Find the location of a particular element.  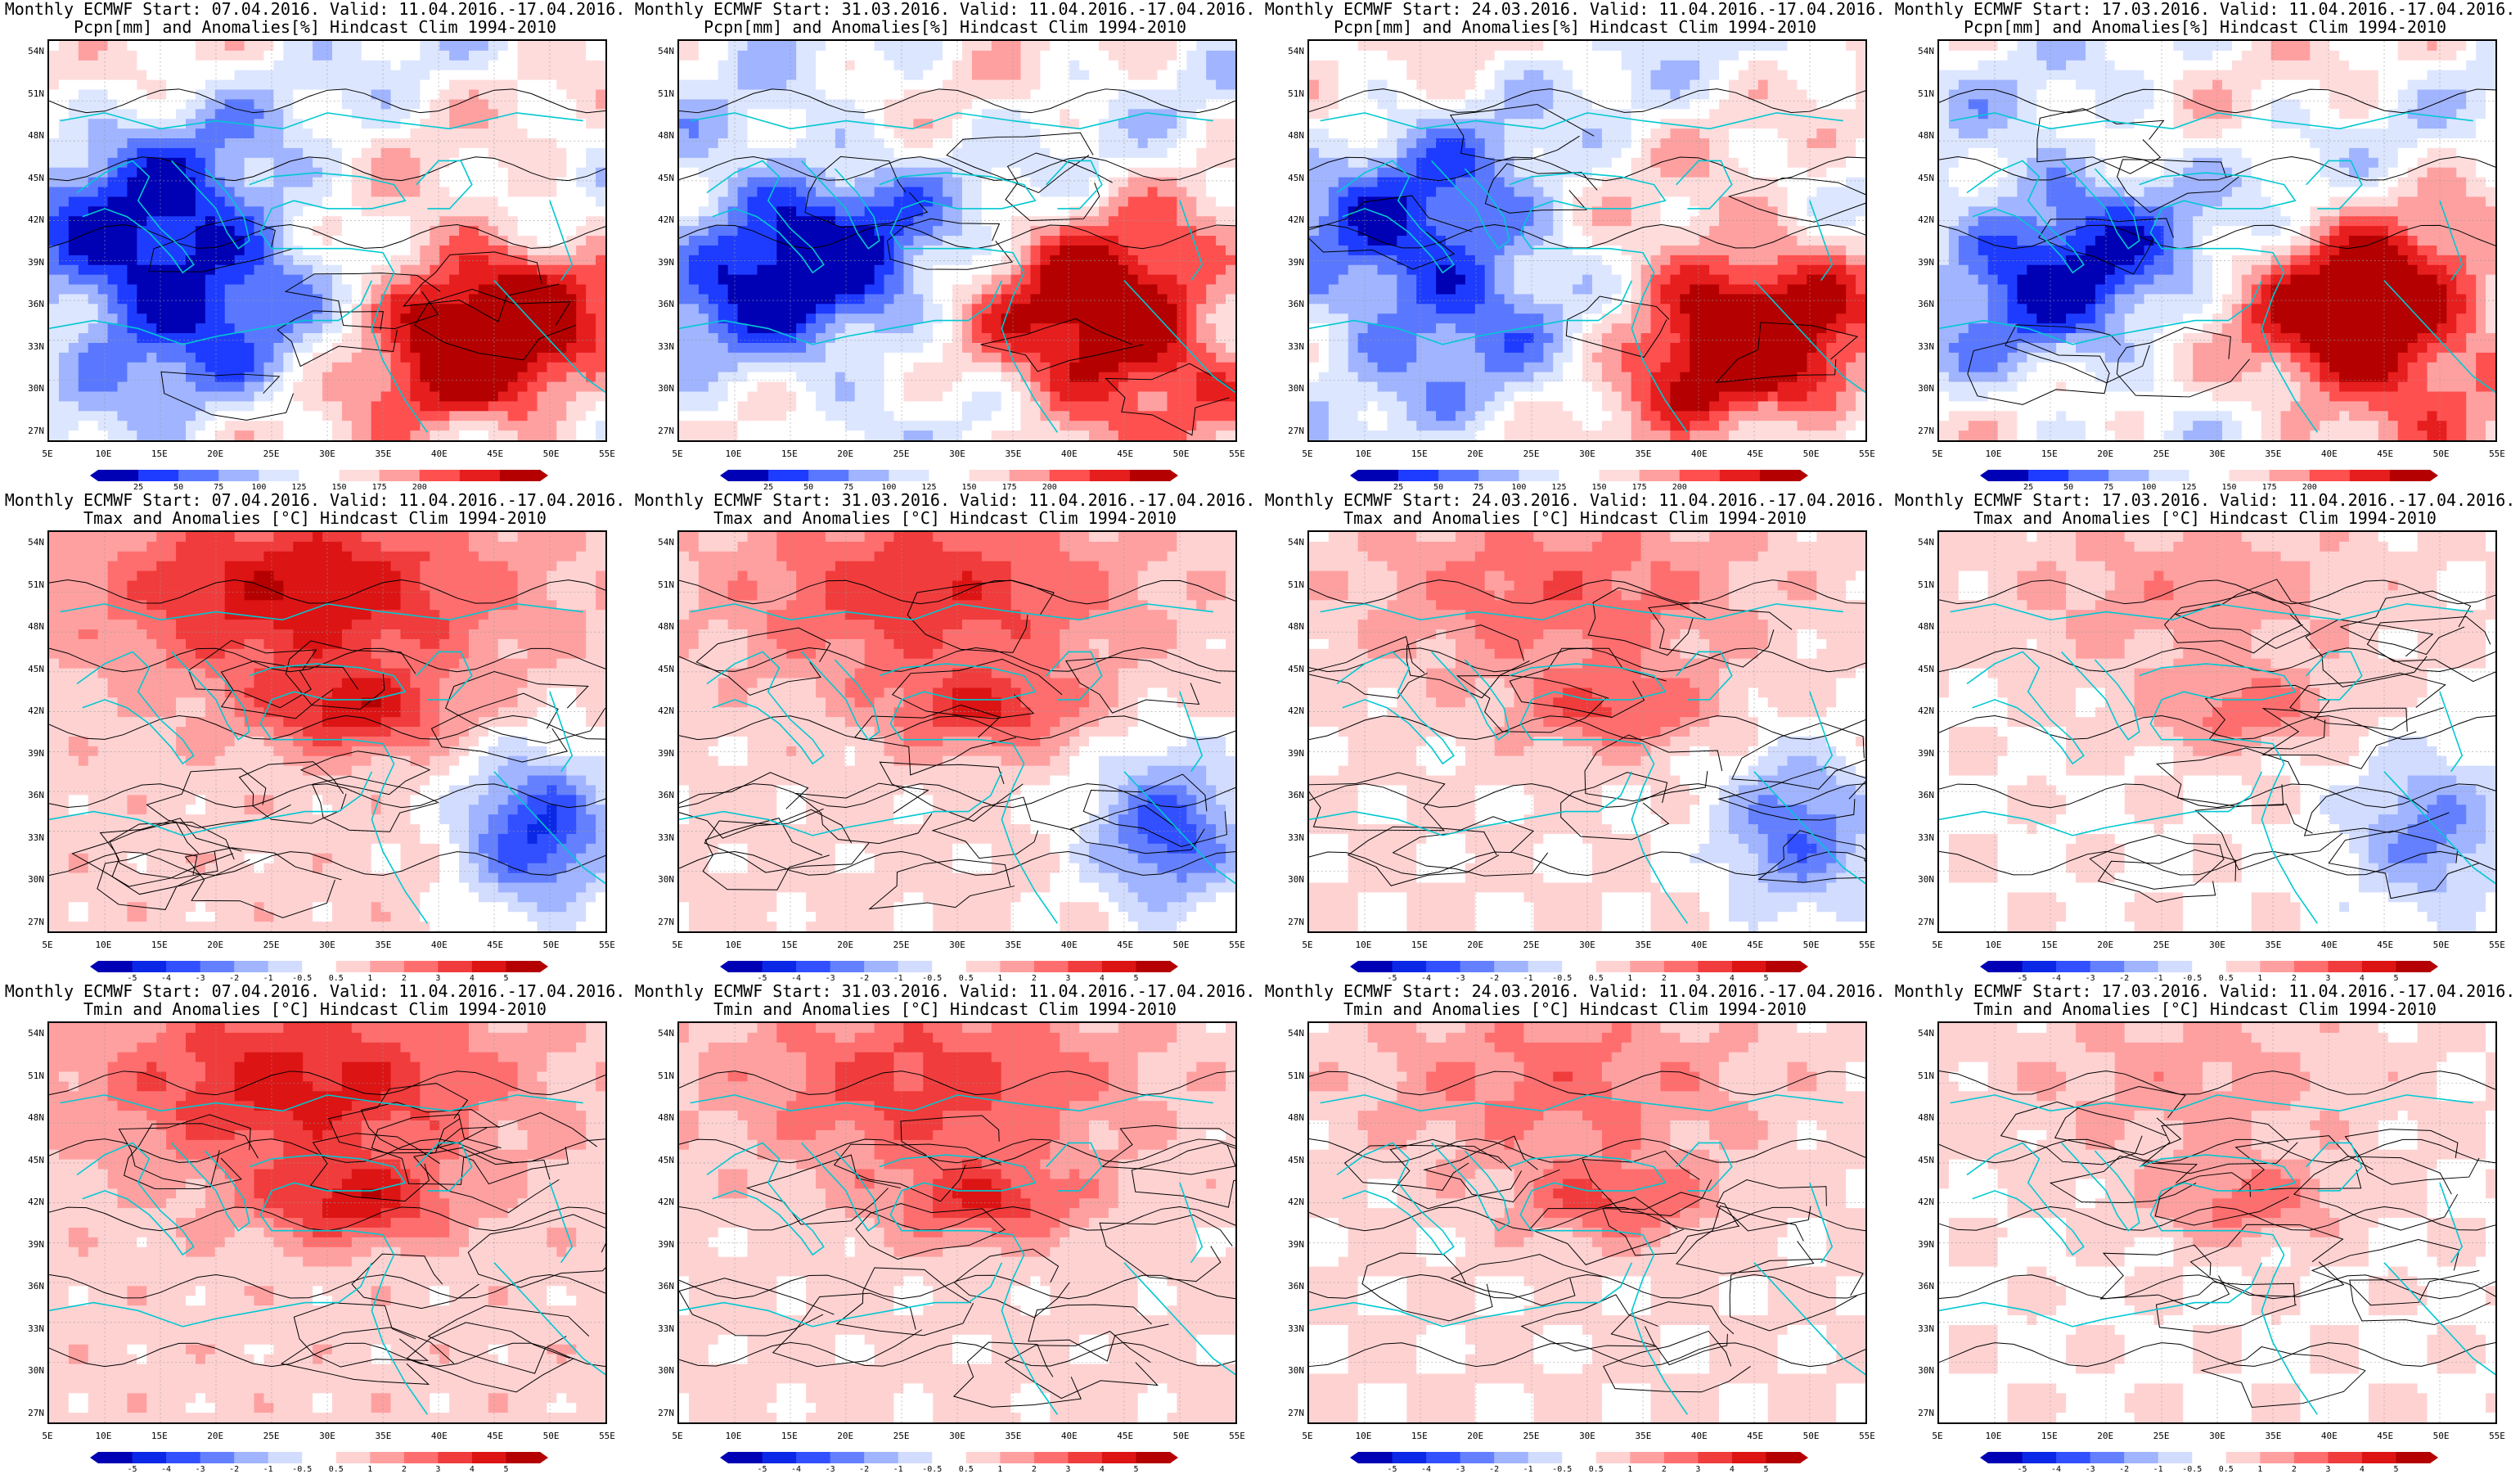

lat-label: 30N is located at coordinates (22, 880).